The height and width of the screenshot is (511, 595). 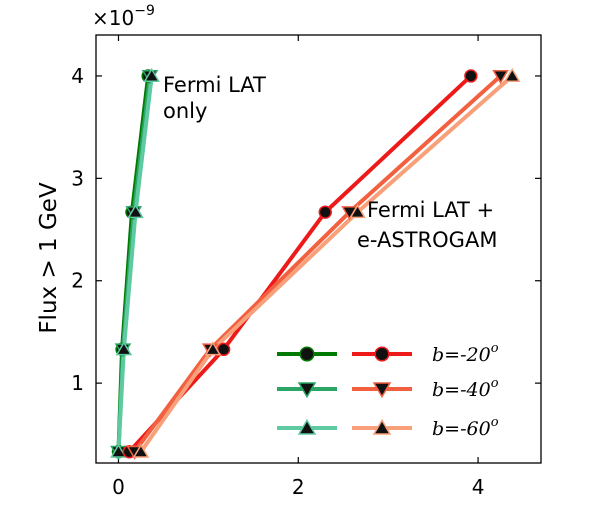 I want to click on annotation-fermi-astrogam-line2: e-ASTROGAM, so click(x=427, y=240).